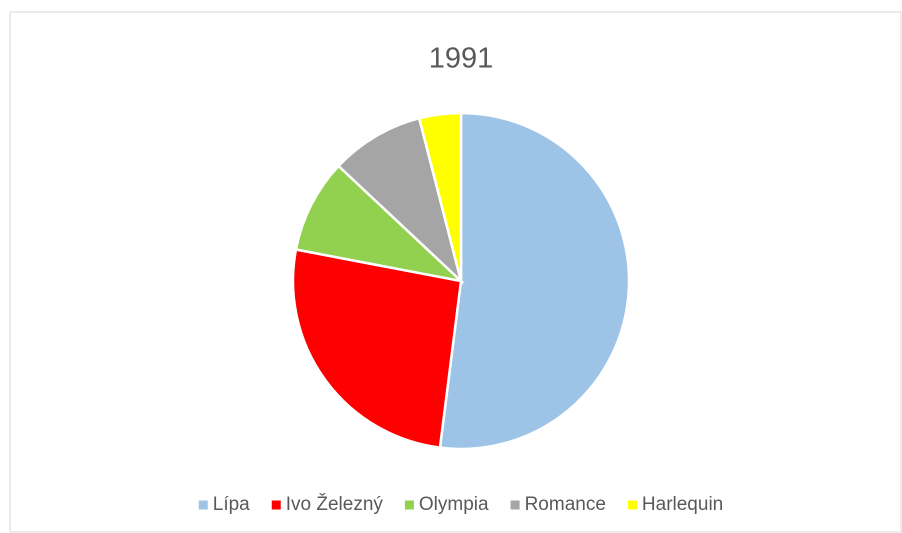 This screenshot has width=902, height=533. Describe the element at coordinates (565, 504) in the screenshot. I see `legend-label: Romance` at that location.